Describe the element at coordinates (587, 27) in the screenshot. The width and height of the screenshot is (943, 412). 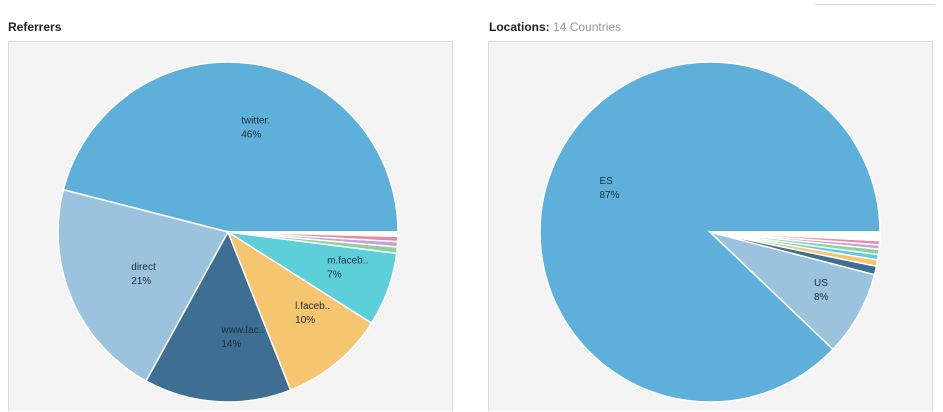
I see `locations-count: 14 Countries` at that location.